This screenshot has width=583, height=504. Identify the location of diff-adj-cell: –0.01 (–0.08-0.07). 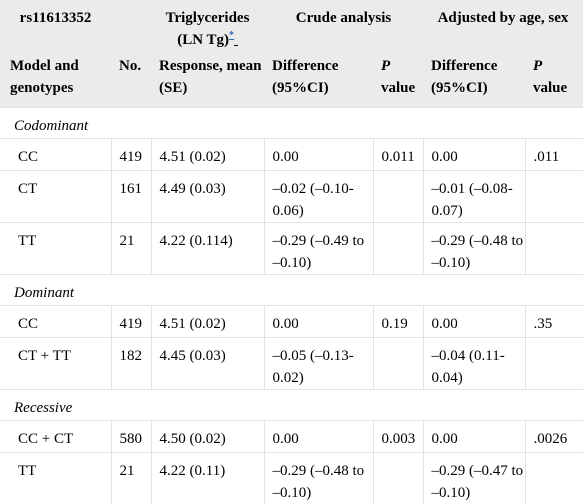
(474, 197).